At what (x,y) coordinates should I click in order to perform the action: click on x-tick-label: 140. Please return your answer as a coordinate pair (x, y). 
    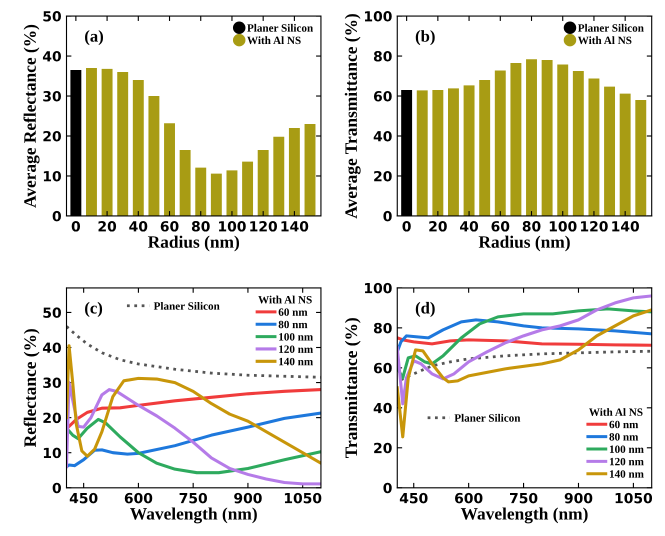
    Looking at the image, I should click on (625, 226).